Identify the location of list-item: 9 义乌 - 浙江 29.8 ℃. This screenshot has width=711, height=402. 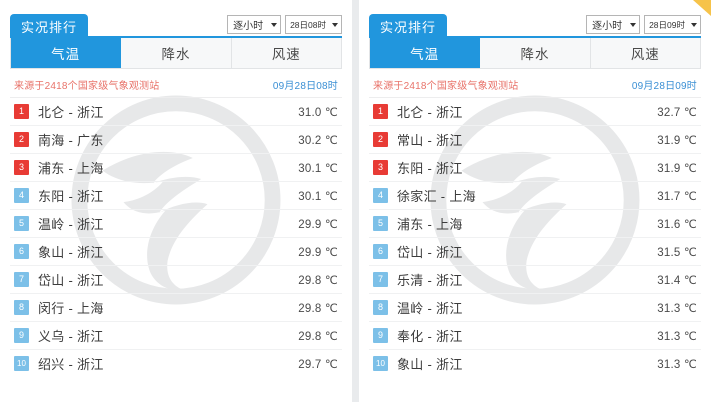
(176, 335).